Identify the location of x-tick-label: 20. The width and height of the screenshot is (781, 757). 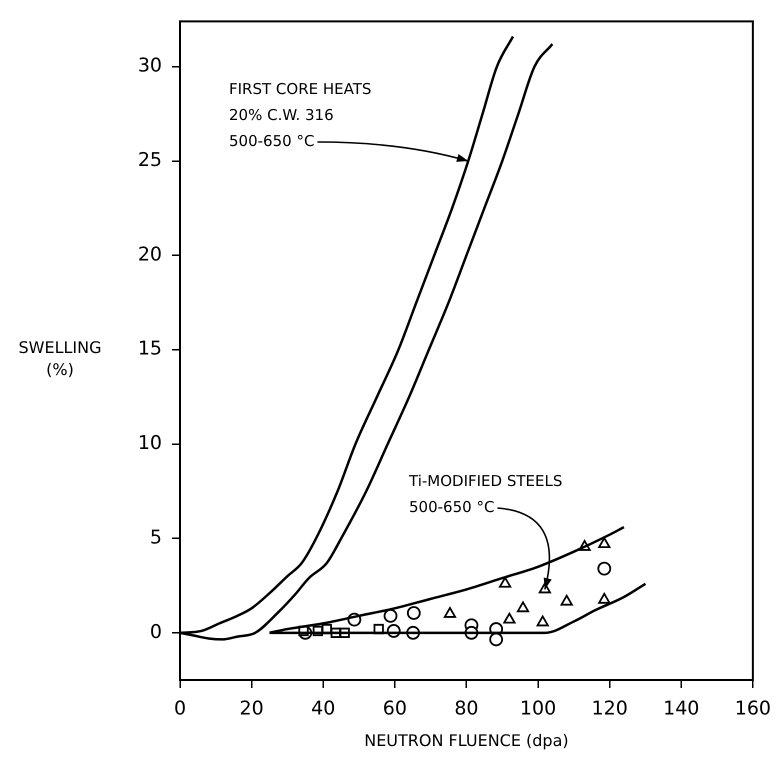
(252, 708).